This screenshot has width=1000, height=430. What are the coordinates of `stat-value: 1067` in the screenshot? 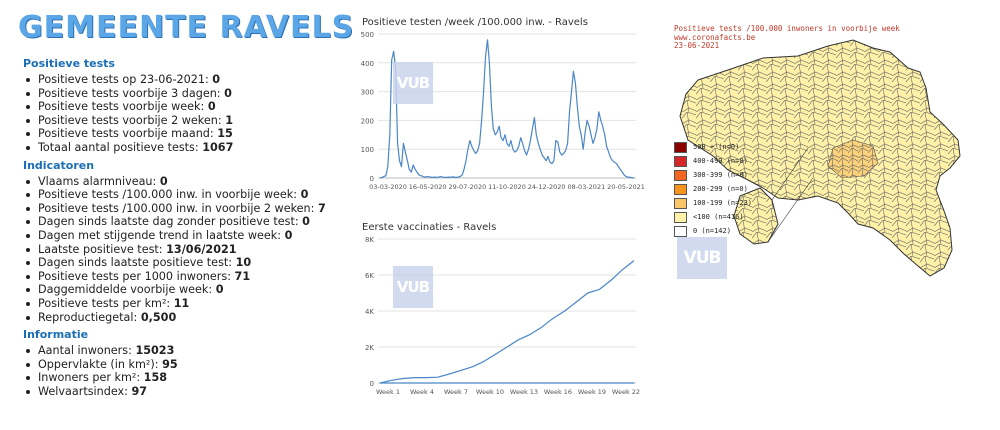 It's located at (218, 147).